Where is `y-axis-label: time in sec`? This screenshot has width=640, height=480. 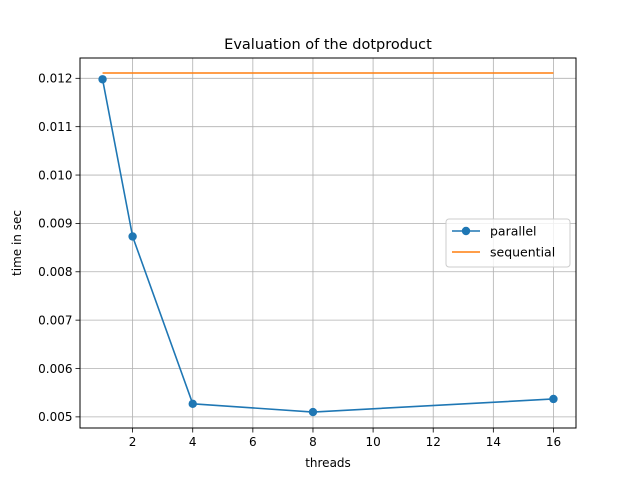 y-axis-label: time in sec is located at coordinates (17, 243).